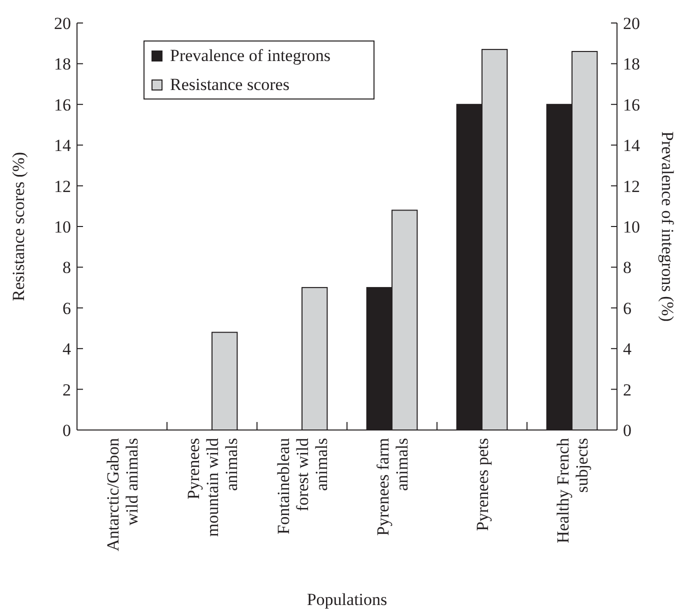 This screenshot has width=678, height=615. I want to click on y2-tick-label: 12, so click(631, 186).